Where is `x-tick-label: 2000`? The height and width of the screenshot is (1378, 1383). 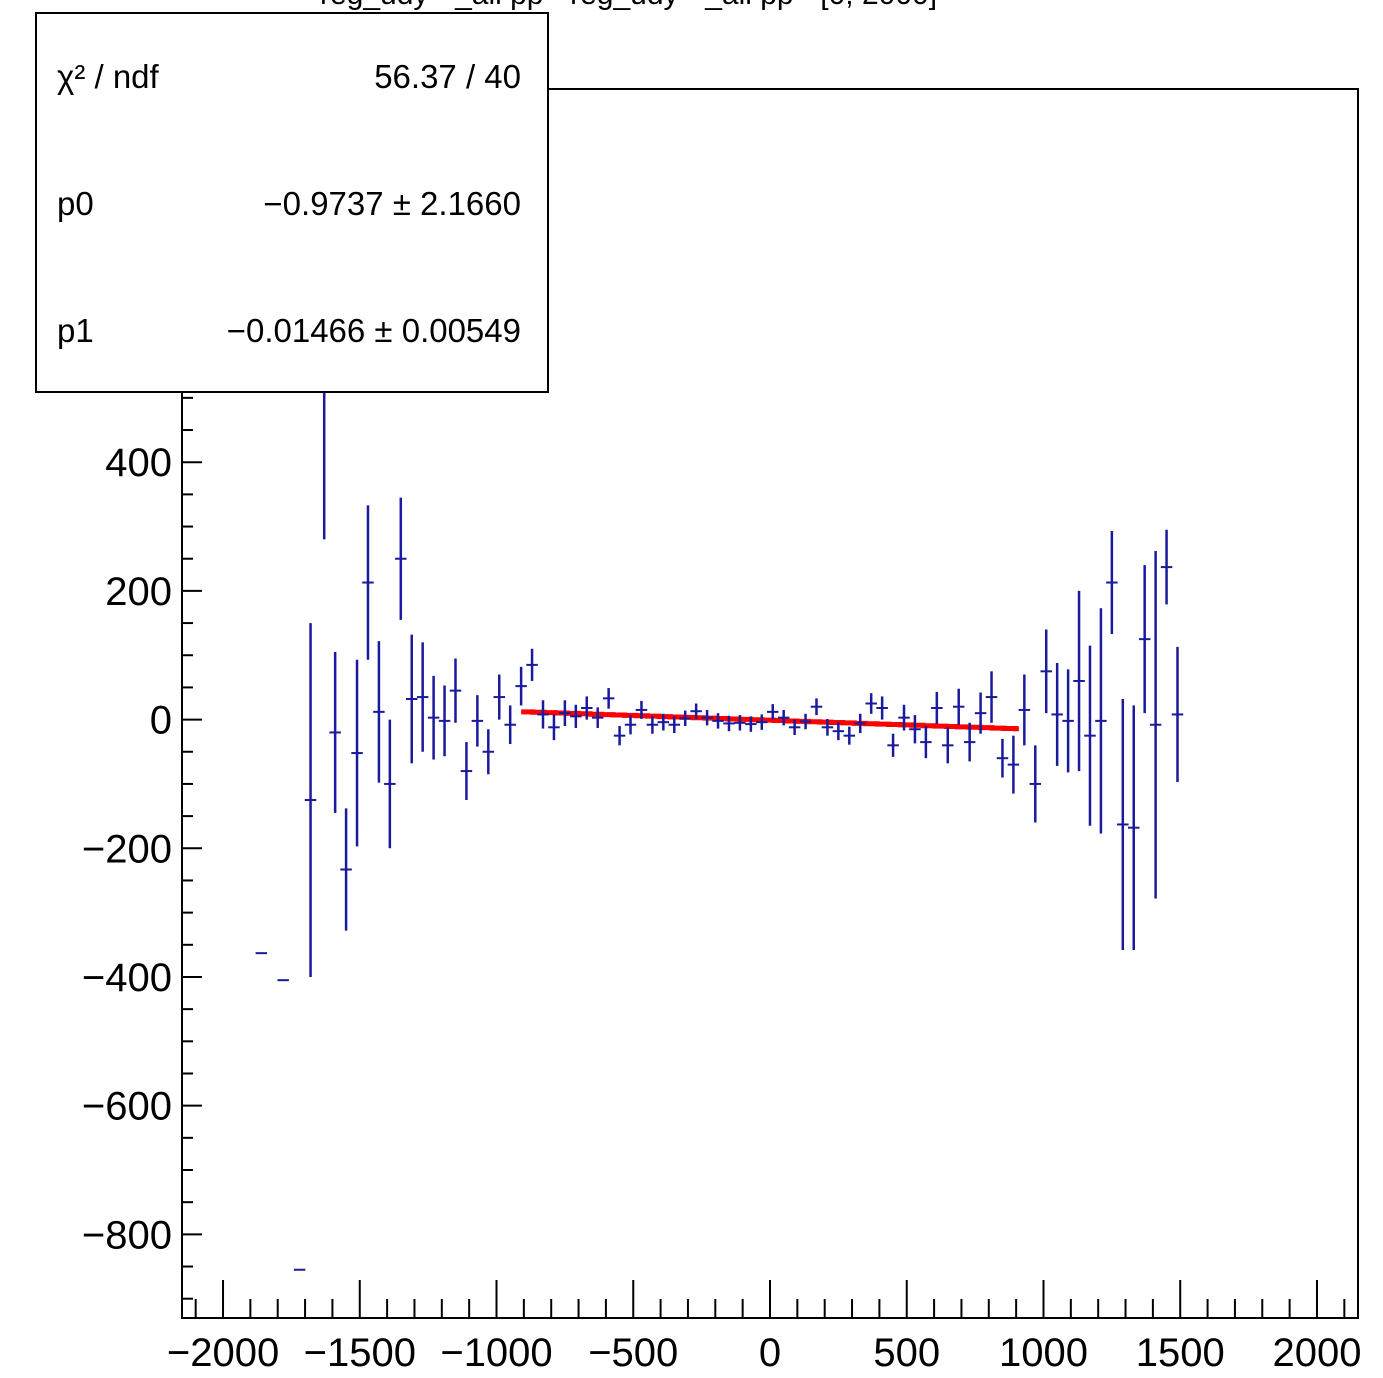
x-tick-label: 2000 is located at coordinates (1316, 1353).